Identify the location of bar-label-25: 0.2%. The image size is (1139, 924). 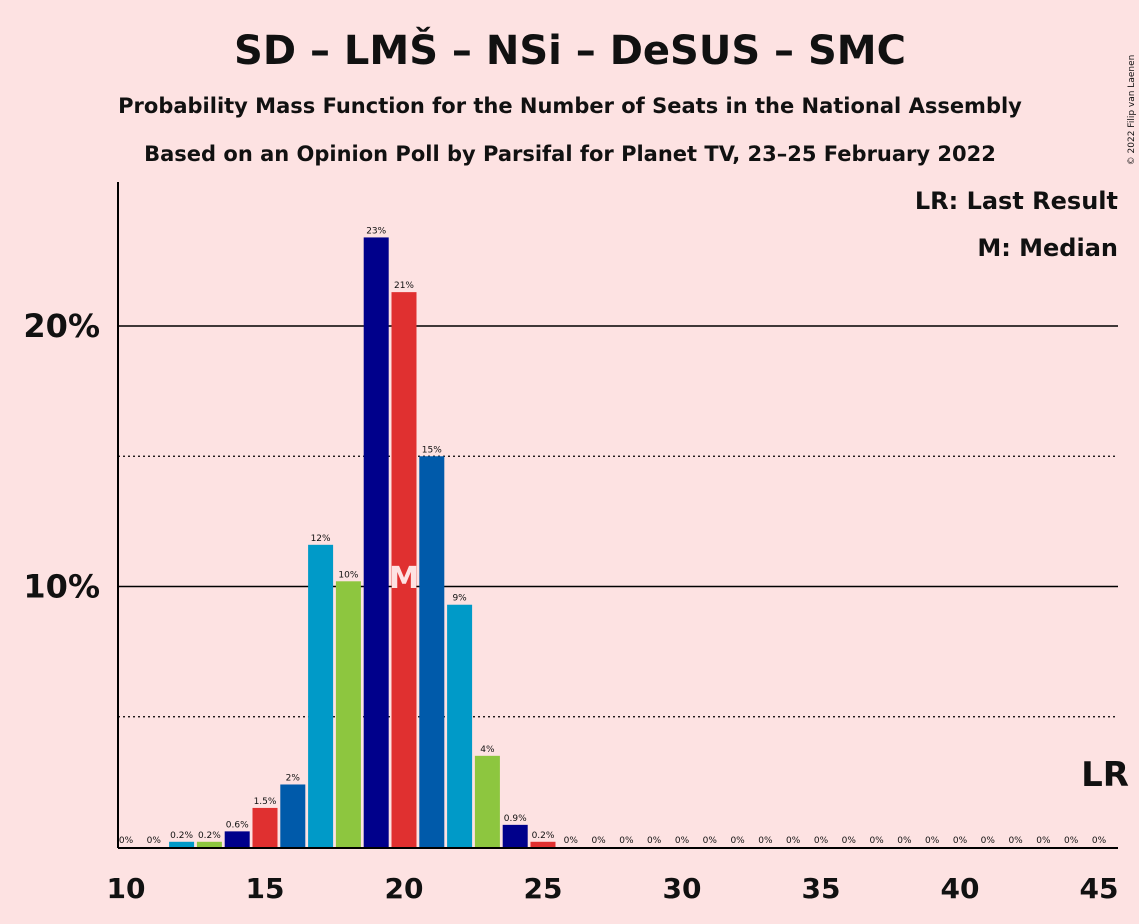
(543, 836).